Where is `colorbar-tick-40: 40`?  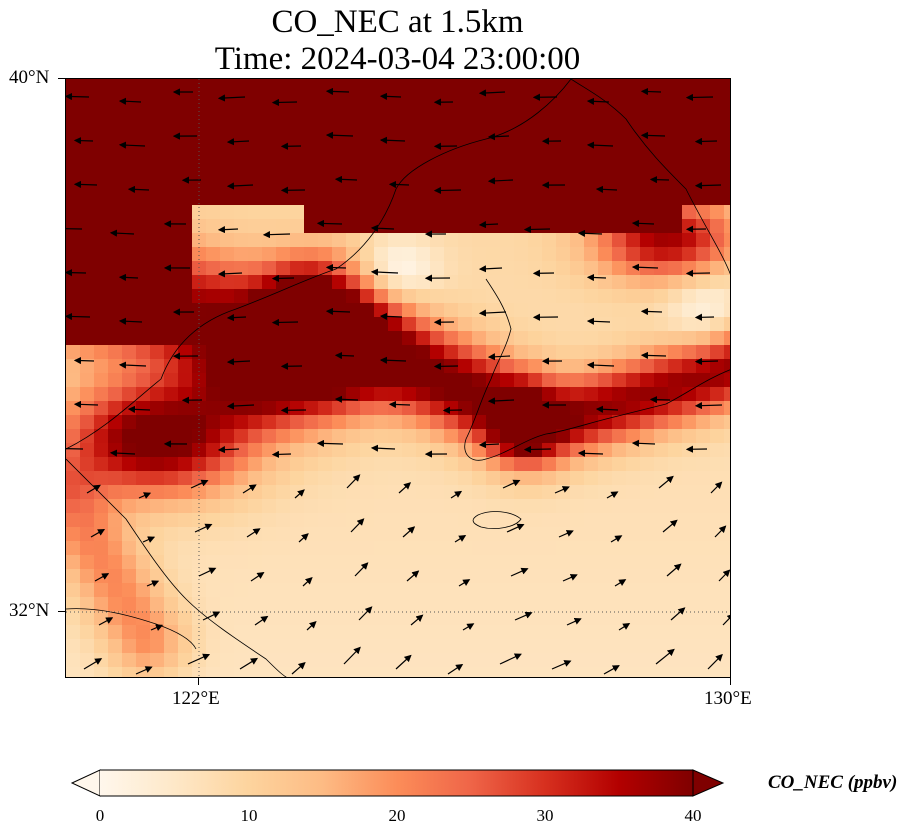
colorbar-tick-40: 40 is located at coordinates (693, 815).